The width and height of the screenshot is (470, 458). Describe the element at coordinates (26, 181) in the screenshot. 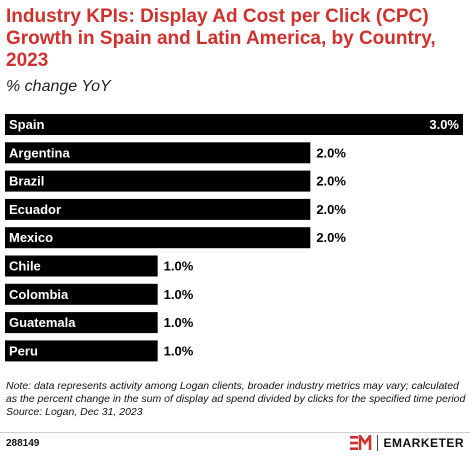

I see `category-label: Brazil` at that location.